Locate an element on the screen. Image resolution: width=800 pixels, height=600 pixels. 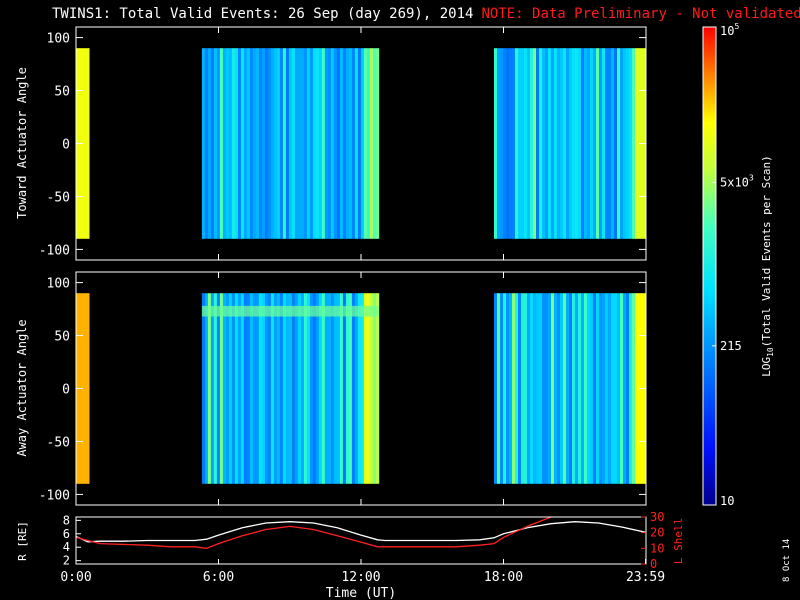
ytick-right-label: 10 is located at coordinates (657, 548).